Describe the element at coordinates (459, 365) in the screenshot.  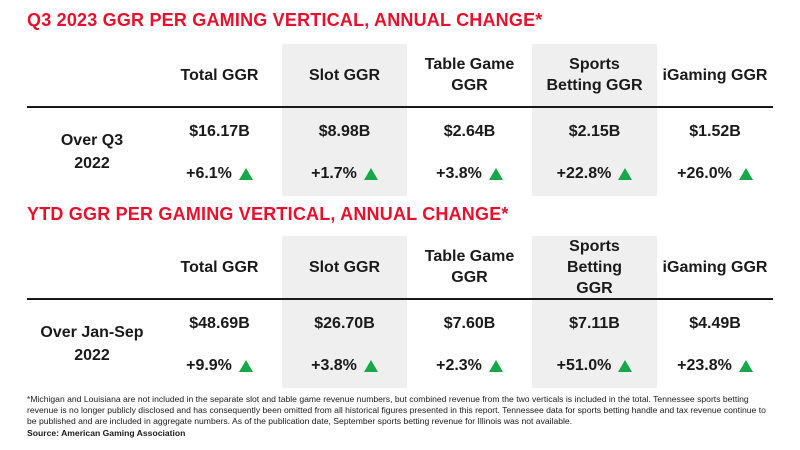
I see `change-text: +2.3%` at that location.